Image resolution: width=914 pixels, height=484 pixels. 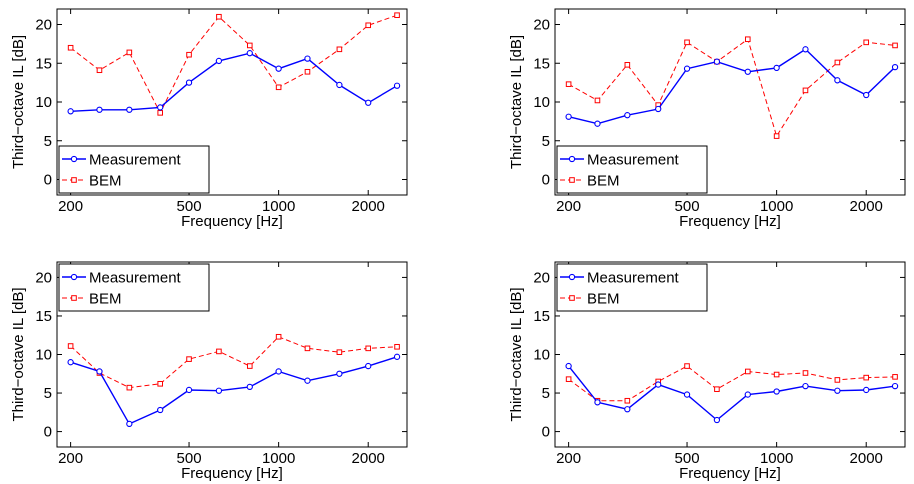 What do you see at coordinates (43, 277) in the screenshot?
I see `y-tick-label: 20` at bounding box center [43, 277].